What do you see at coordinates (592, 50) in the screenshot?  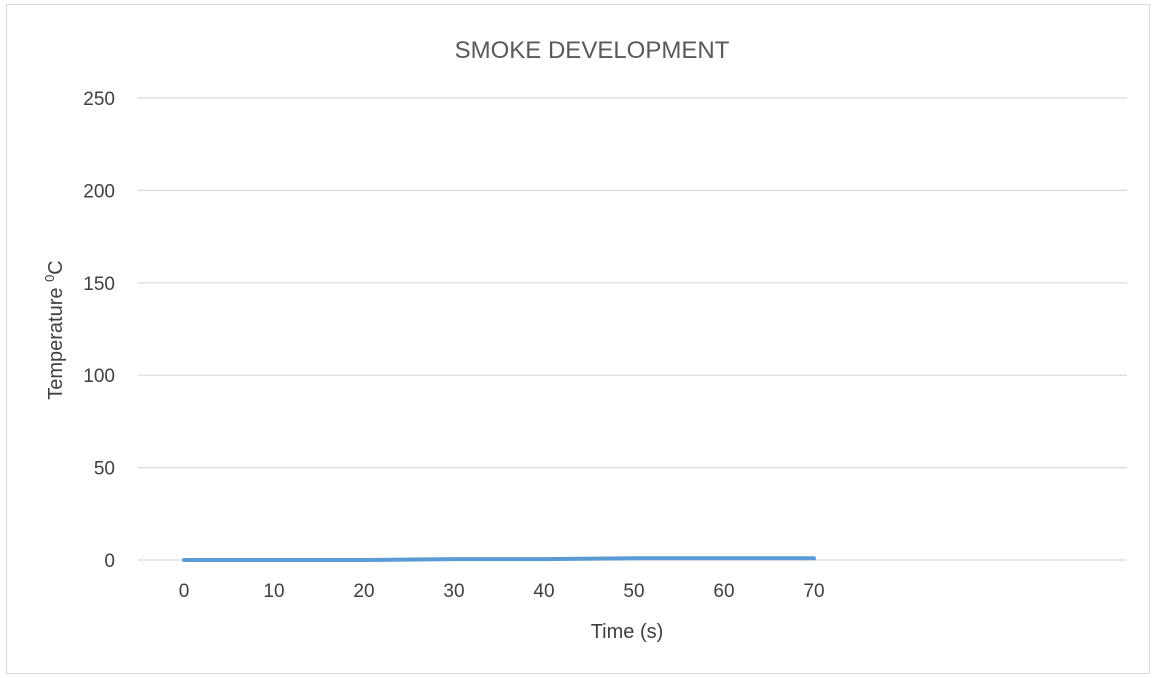 I see `chart-title: SMOKE DEVELOPMENT` at bounding box center [592, 50].